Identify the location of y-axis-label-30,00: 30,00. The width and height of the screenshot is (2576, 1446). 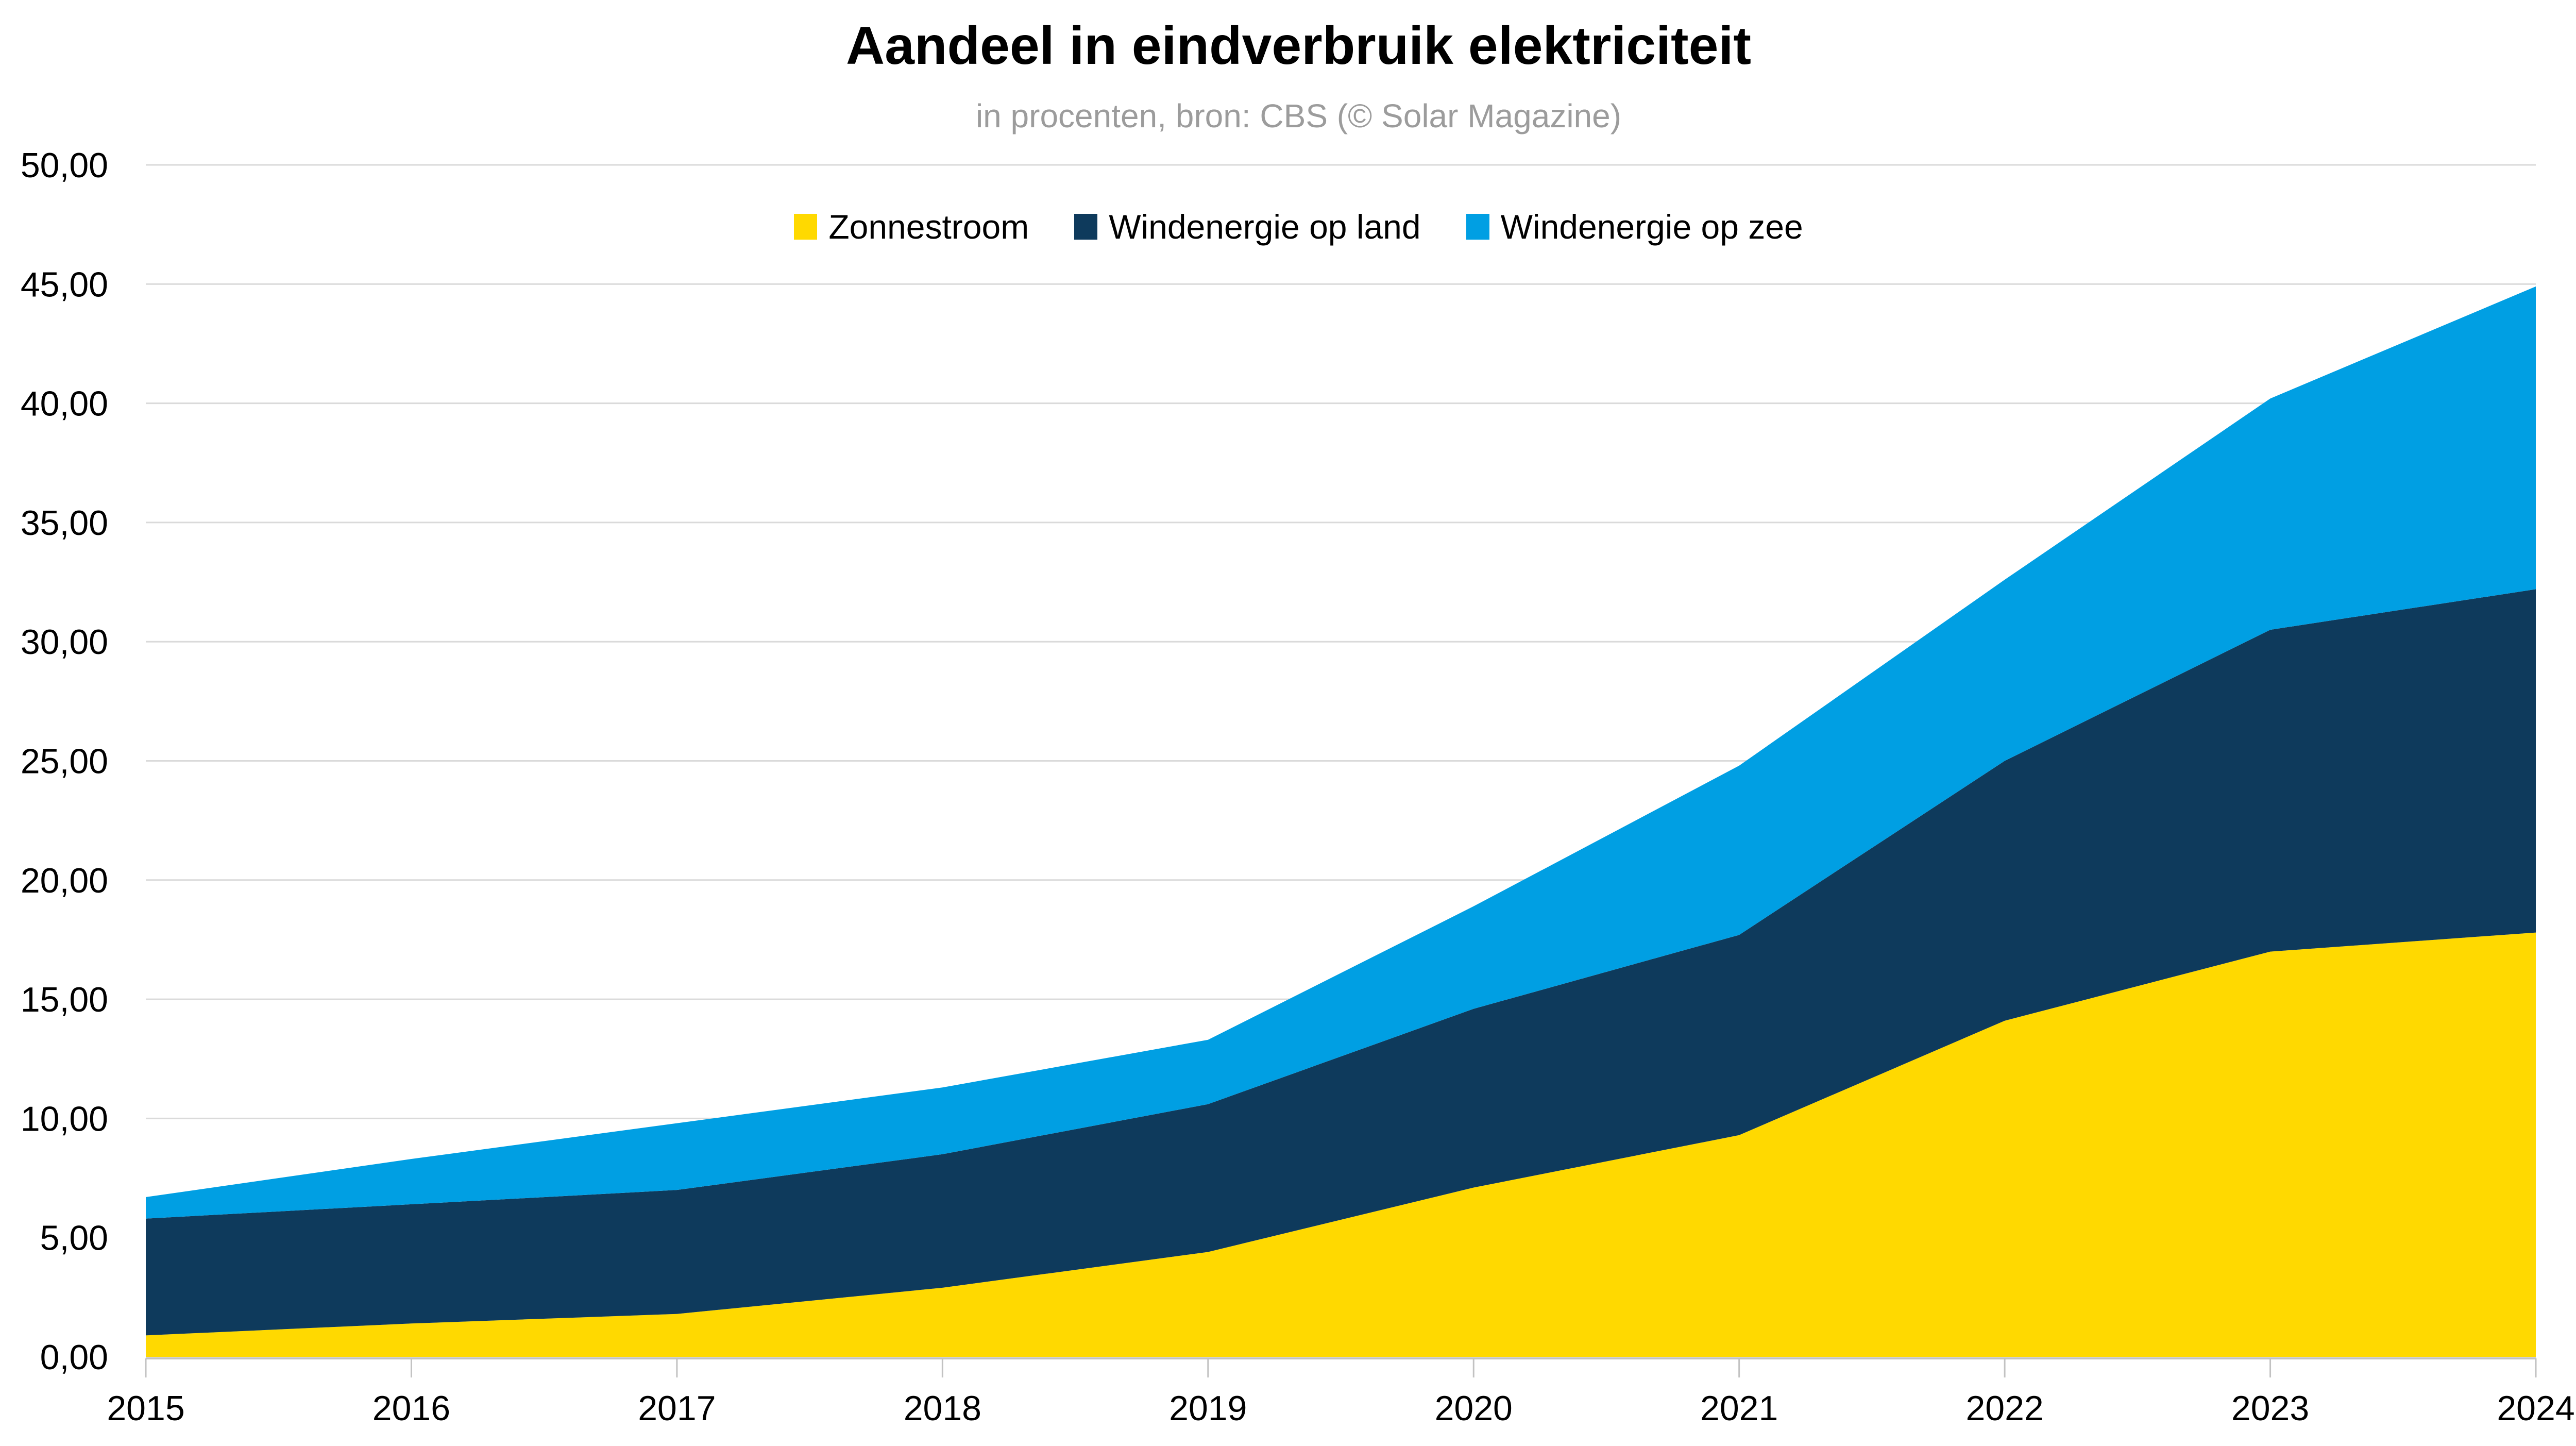
(64, 642).